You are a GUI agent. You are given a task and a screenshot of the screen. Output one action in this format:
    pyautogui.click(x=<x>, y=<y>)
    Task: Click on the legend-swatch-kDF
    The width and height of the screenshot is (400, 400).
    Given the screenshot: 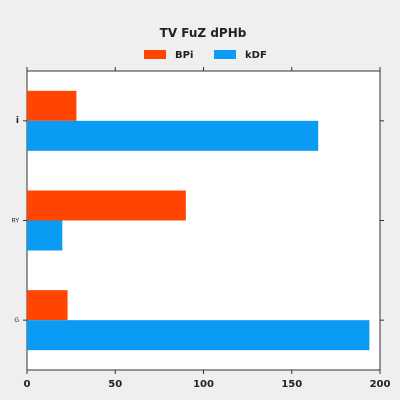 What is the action you would take?
    pyautogui.click(x=225, y=54)
    